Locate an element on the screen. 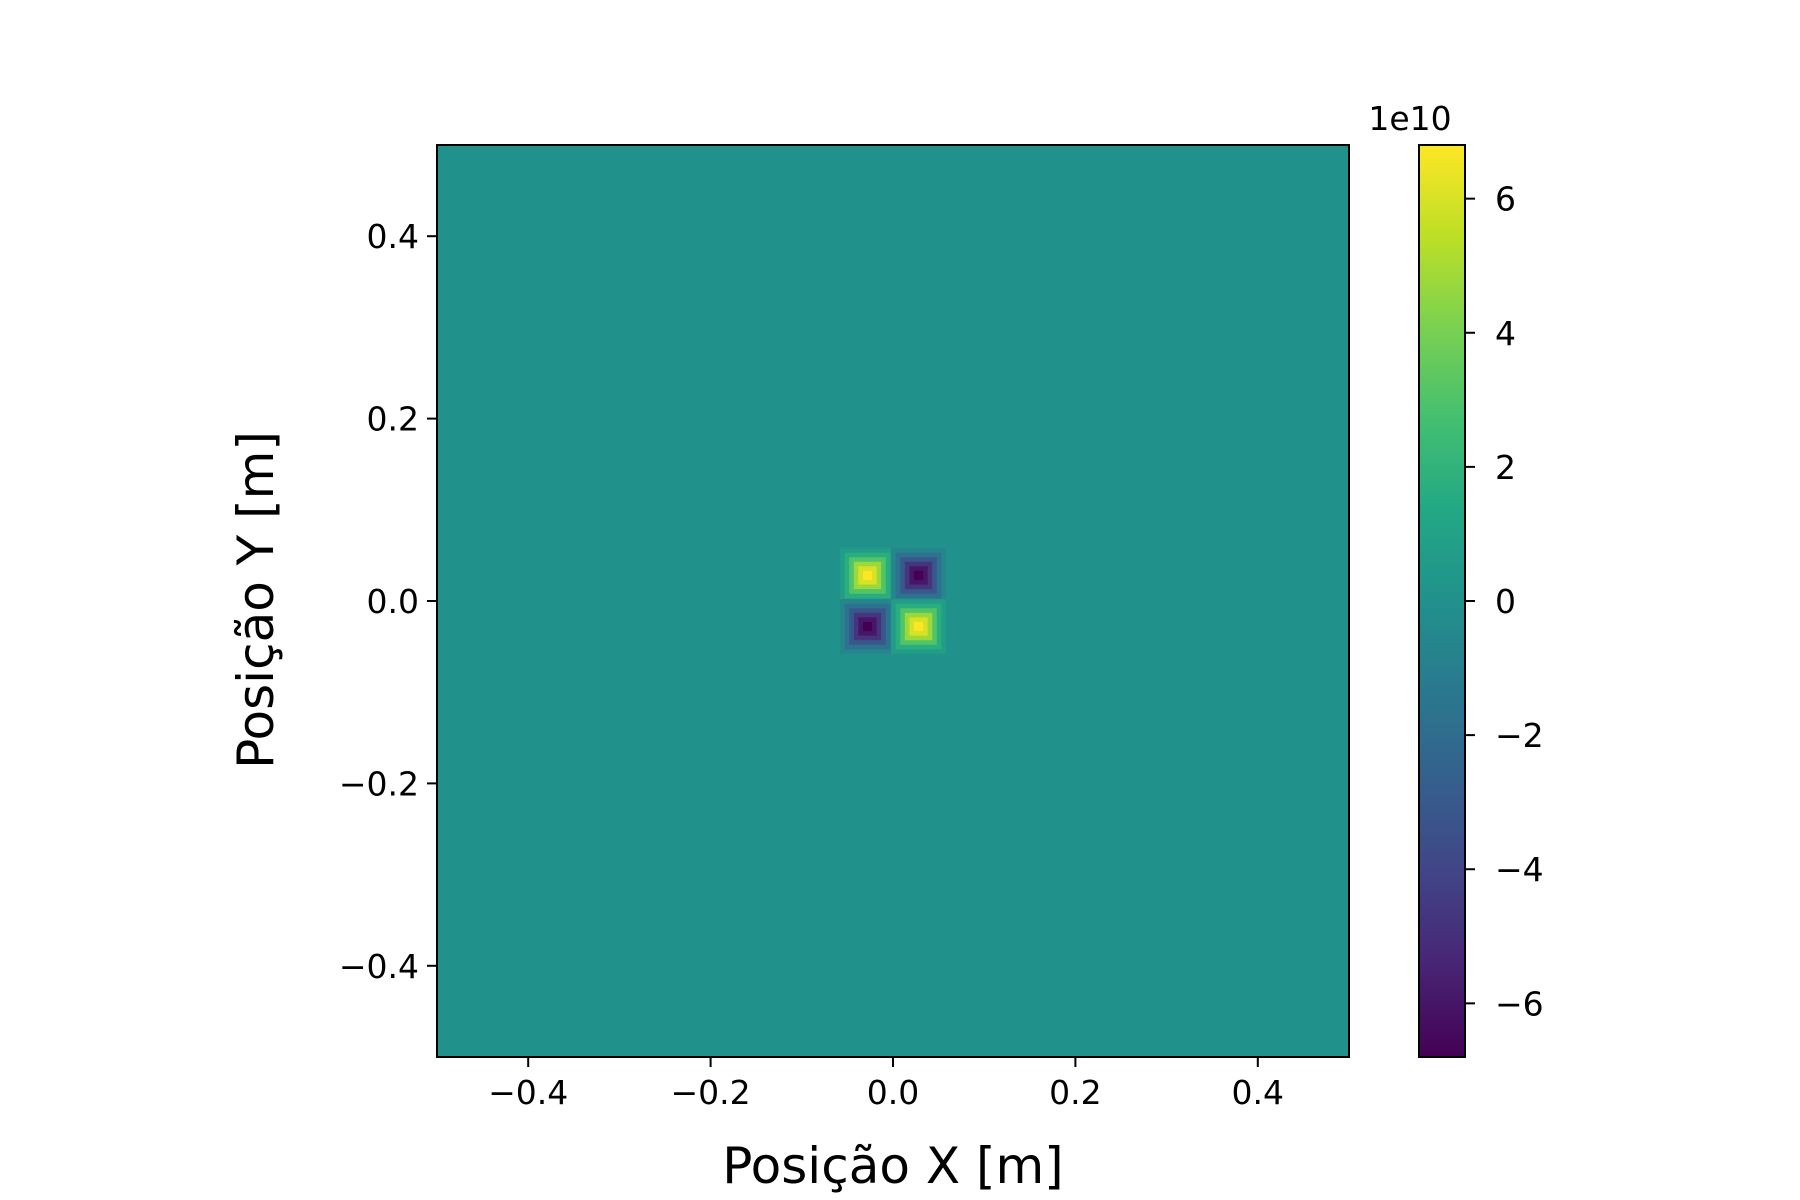 The image size is (1800, 1200). x-axis-label: Posição X [m] is located at coordinates (892, 1166).